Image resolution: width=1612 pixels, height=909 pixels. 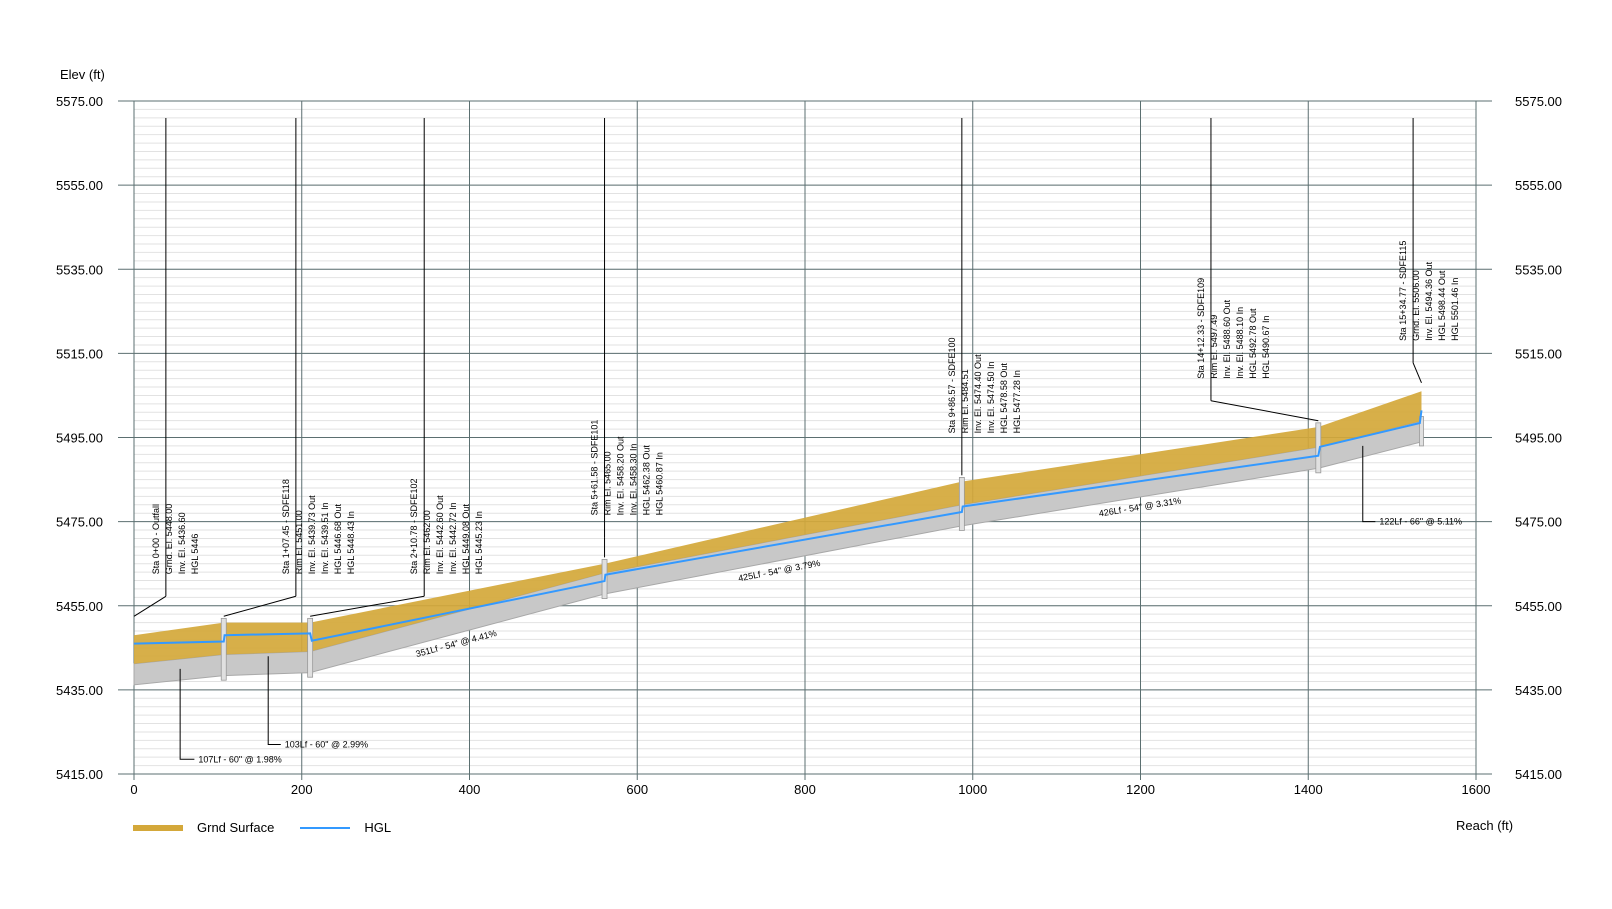 What do you see at coordinates (1538, 606) in the screenshot?
I see `y-tick-label-right: 5455.00` at bounding box center [1538, 606].